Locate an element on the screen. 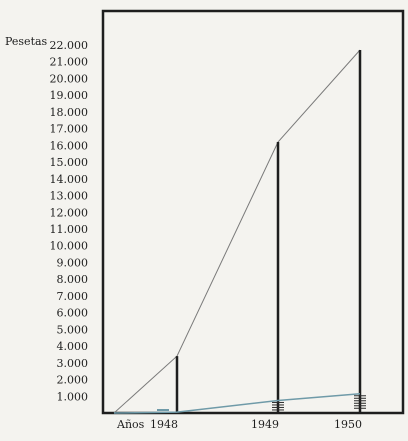 The width and height of the screenshot is (408, 441). y-tick-label: 10.000 is located at coordinates (69, 246).